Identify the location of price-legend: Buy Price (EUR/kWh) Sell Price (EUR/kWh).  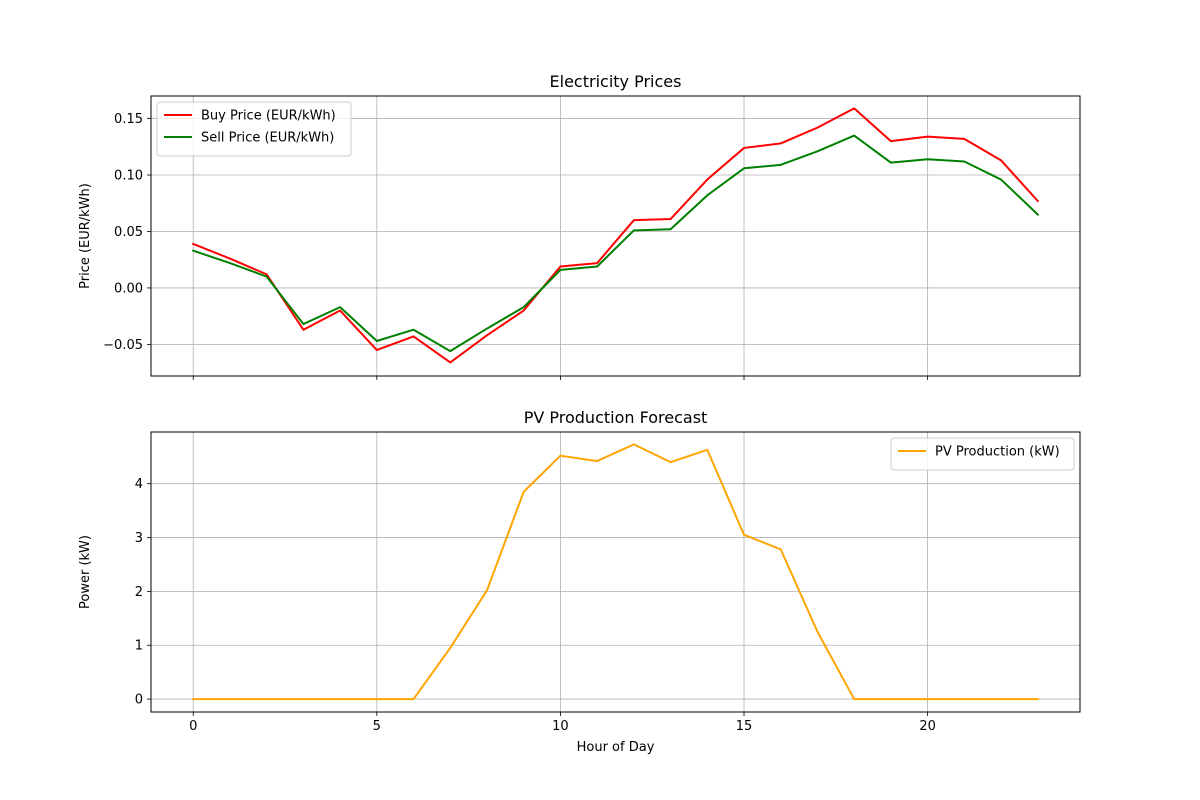
(254, 129).